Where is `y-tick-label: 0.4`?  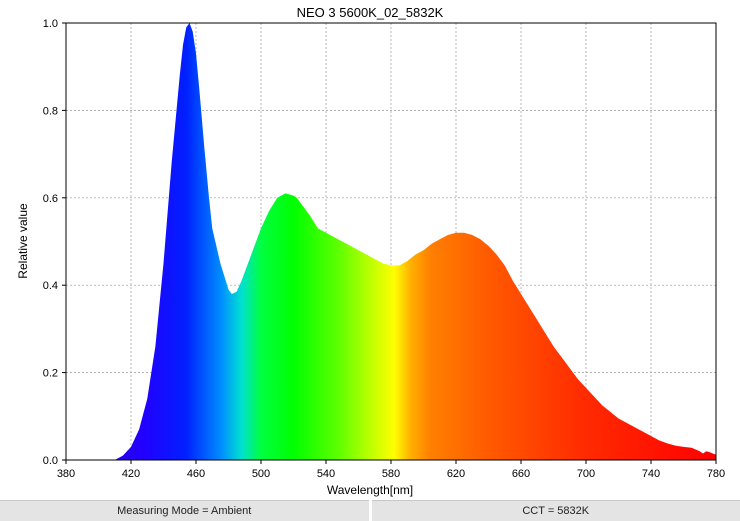 y-tick-label: 0.4 is located at coordinates (50, 286).